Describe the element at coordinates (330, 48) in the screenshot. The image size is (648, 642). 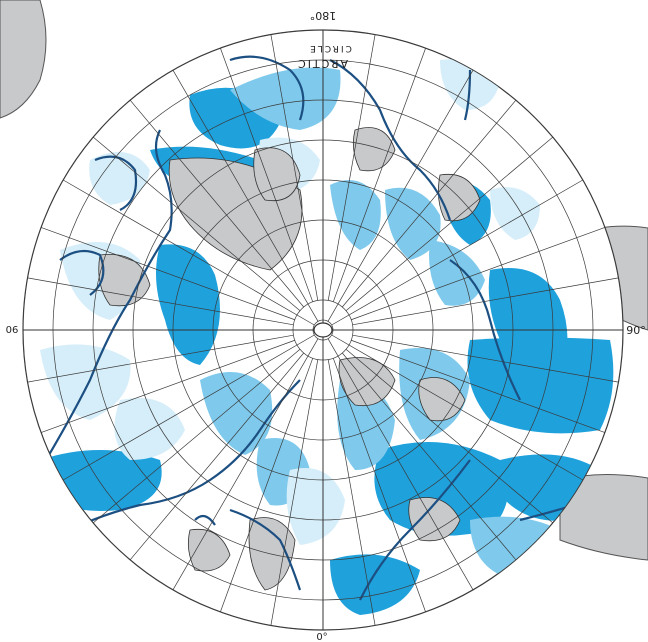
I see `label-circle: CIRCLE` at that location.